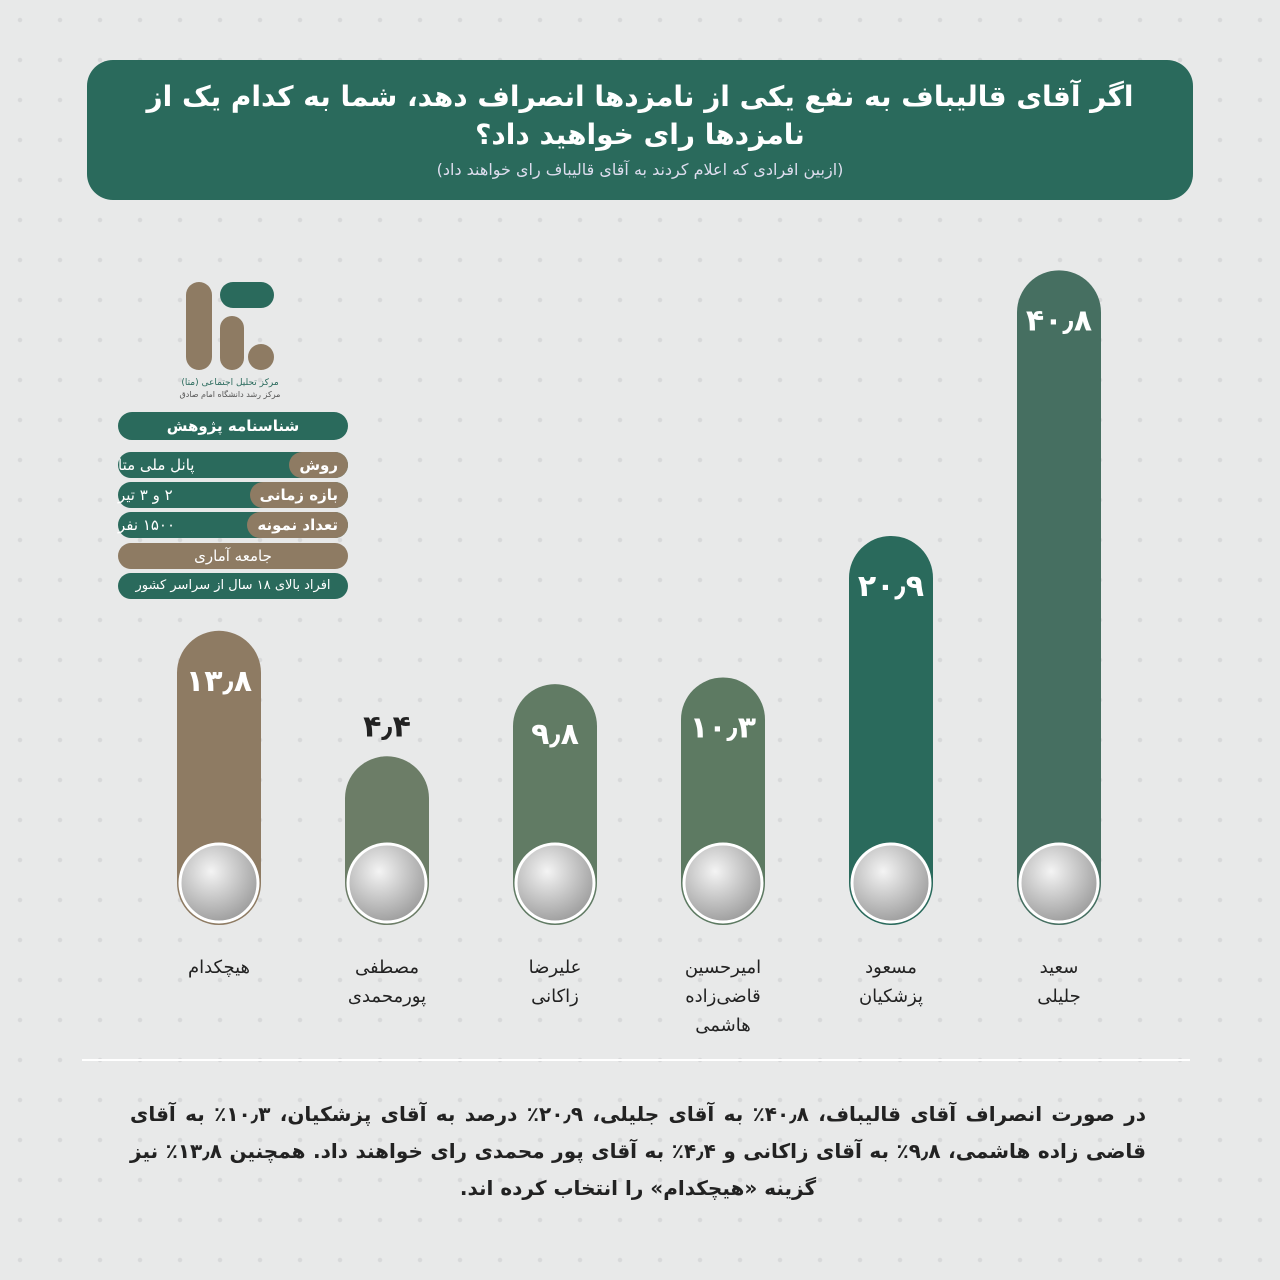 The height and width of the screenshot is (1280, 1280). I want to click on panel-label: جامعه آماری, so click(233, 556).